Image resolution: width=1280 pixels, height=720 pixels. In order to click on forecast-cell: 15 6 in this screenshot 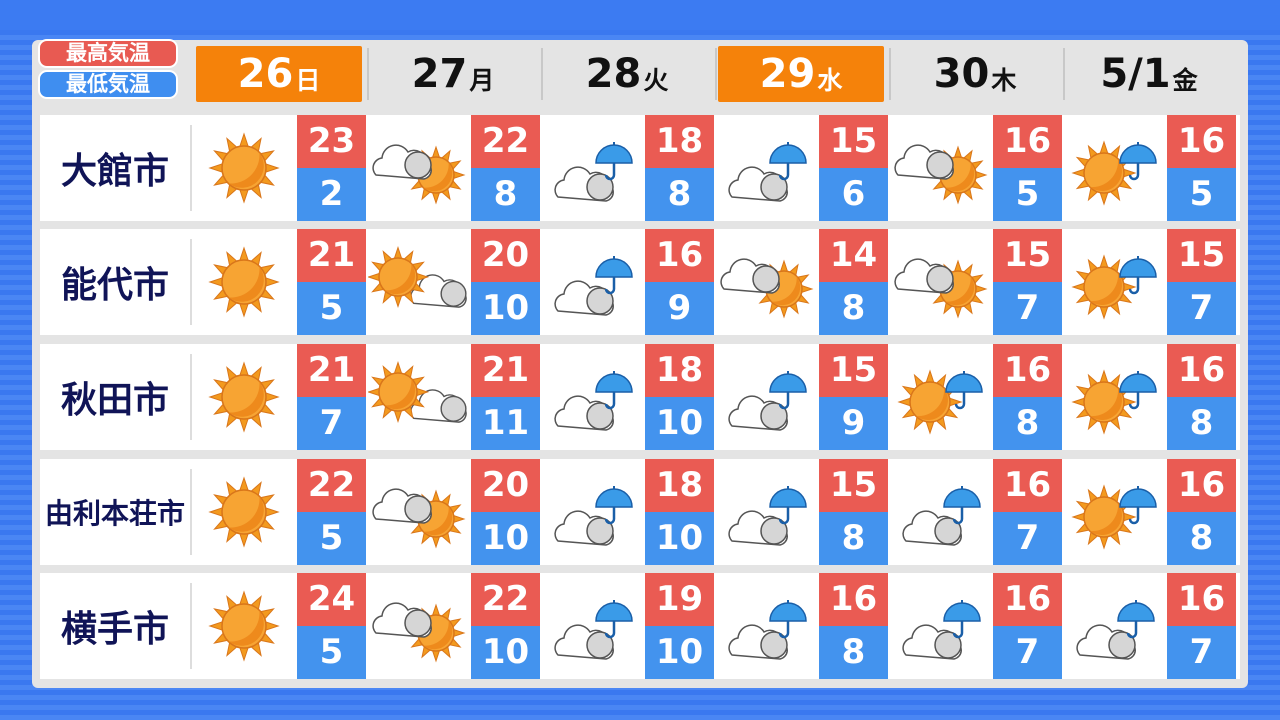, I will do `click(801, 168)`.